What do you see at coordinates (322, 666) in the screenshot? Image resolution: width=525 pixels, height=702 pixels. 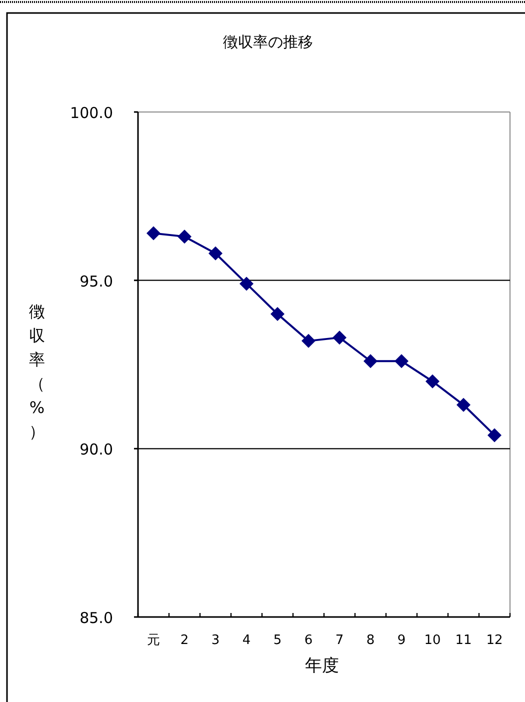 I see `x-axis-title: 年度` at bounding box center [322, 666].